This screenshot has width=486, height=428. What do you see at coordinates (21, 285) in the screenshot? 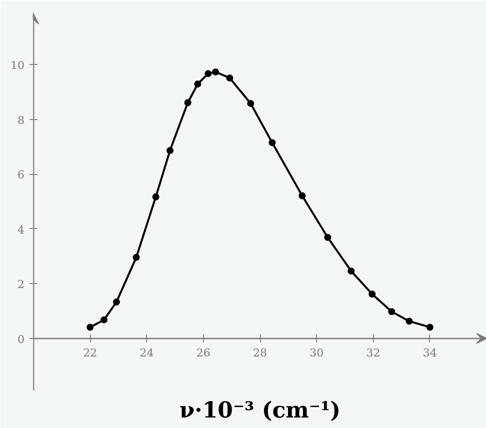
I see `y-tick-label: 2` at bounding box center [21, 285].